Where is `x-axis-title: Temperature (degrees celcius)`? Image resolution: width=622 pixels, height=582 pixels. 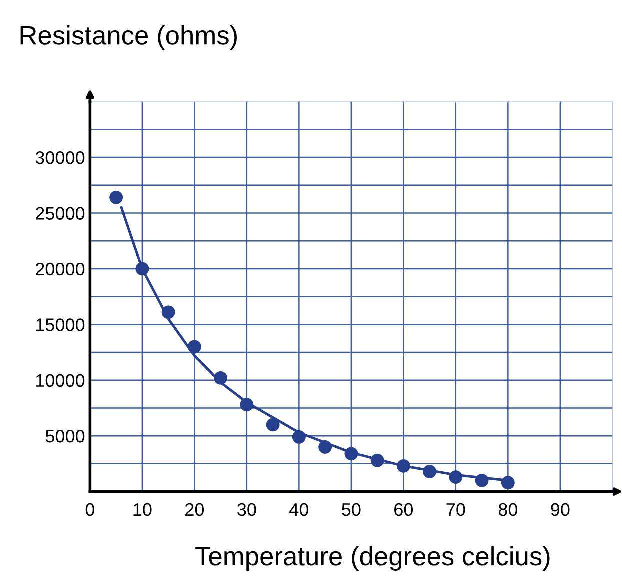 x-axis-title: Temperature (degrees celcius) is located at coordinates (373, 559).